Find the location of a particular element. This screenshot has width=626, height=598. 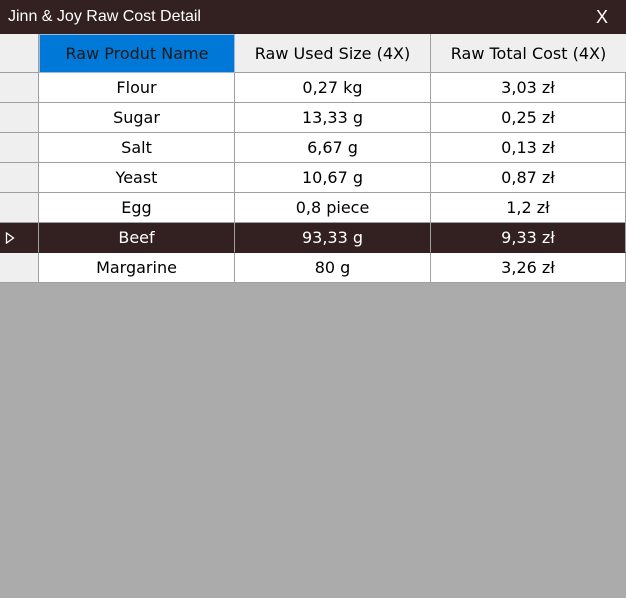

cell-used-size: 10,67 g is located at coordinates (333, 178).